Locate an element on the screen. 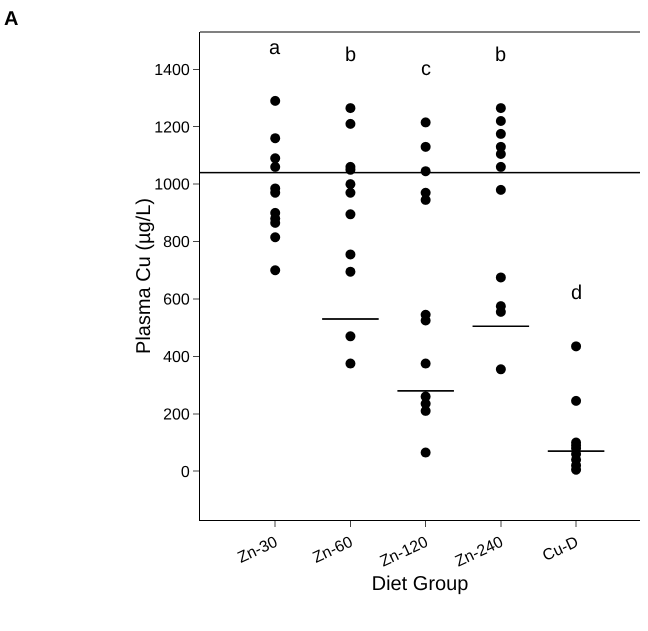  y-tick-label: 600 is located at coordinates (176, 300).